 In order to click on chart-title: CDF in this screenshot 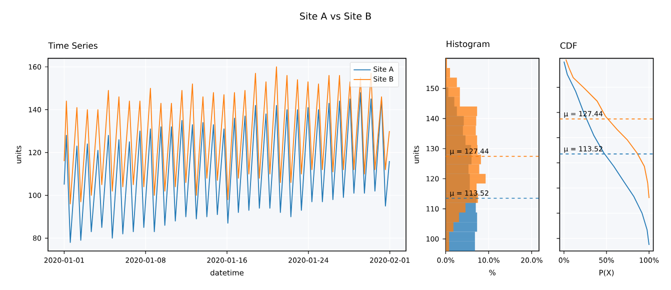, I will do `click(568, 45)`.